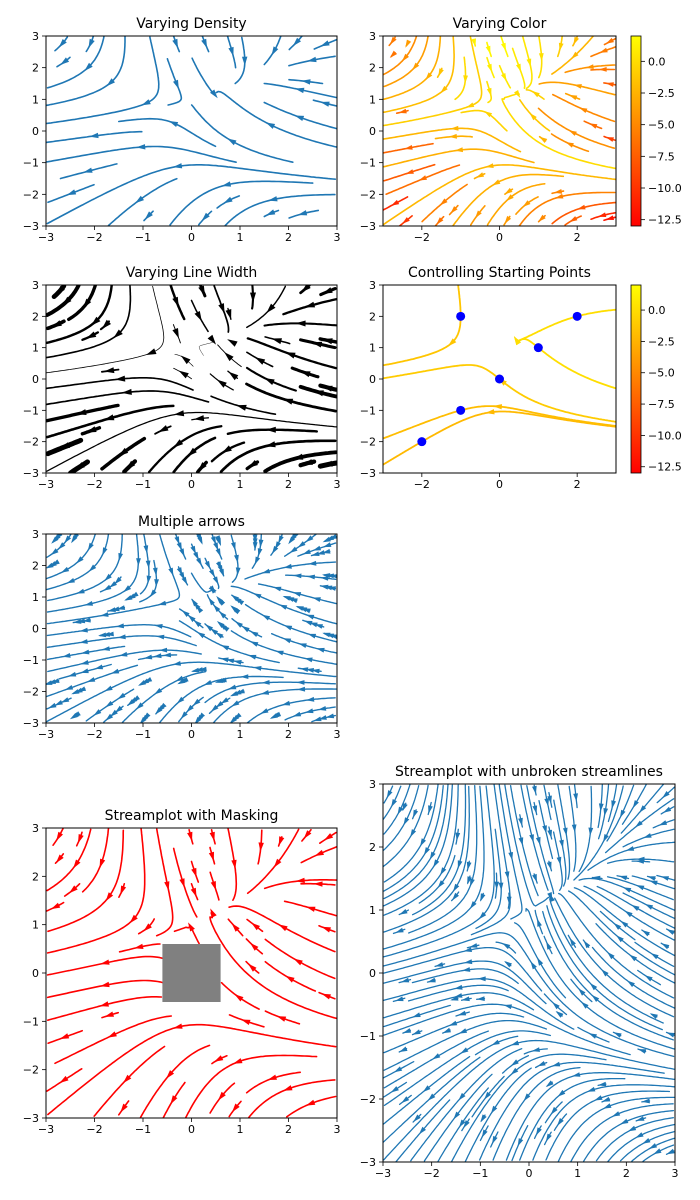 This screenshot has width=700, height=1200. I want to click on x-tick-label: −3, so click(46, 484).